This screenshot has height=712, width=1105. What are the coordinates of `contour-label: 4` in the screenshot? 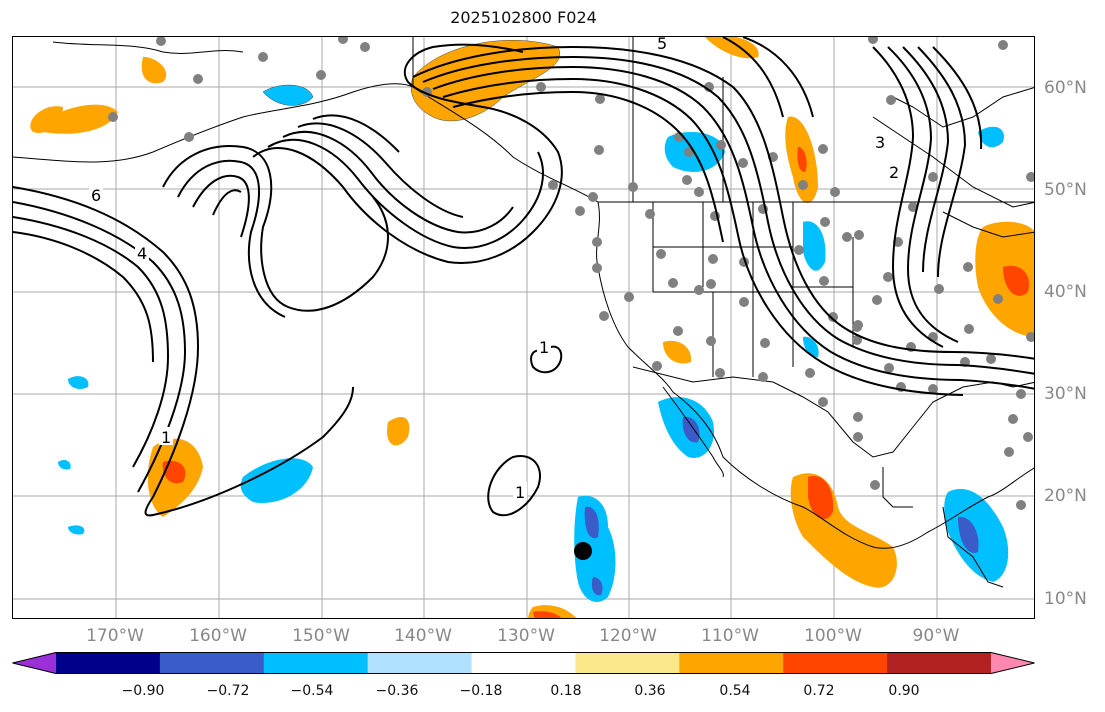 It's located at (142, 253).